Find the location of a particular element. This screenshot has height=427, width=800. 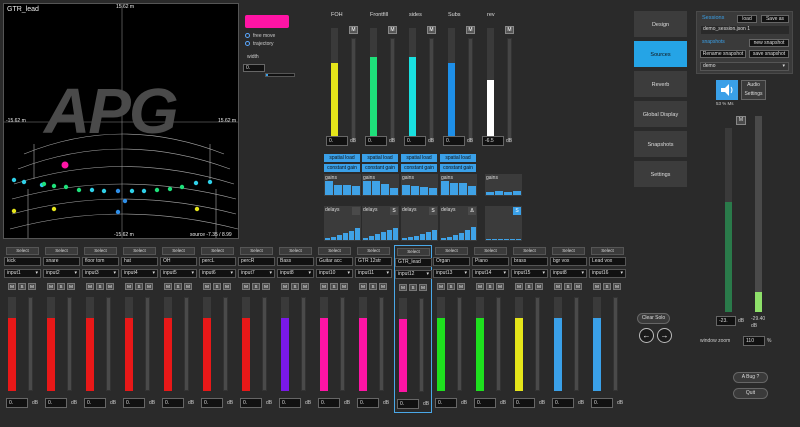

delays-panel: S is located at coordinates (503, 223).